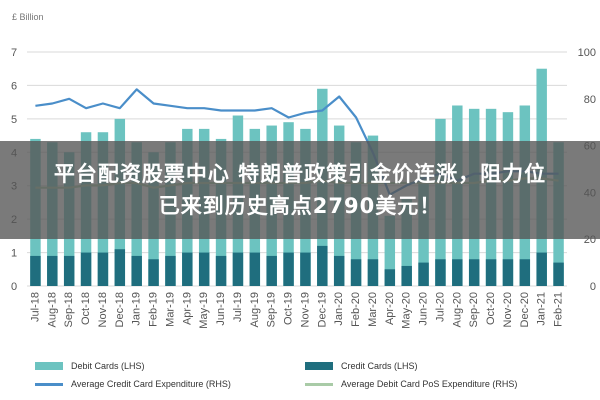 This screenshot has width=600, height=400. I want to click on legend-label-avg-credit: Average Credit Card Expenditure (RHS), so click(151, 384).